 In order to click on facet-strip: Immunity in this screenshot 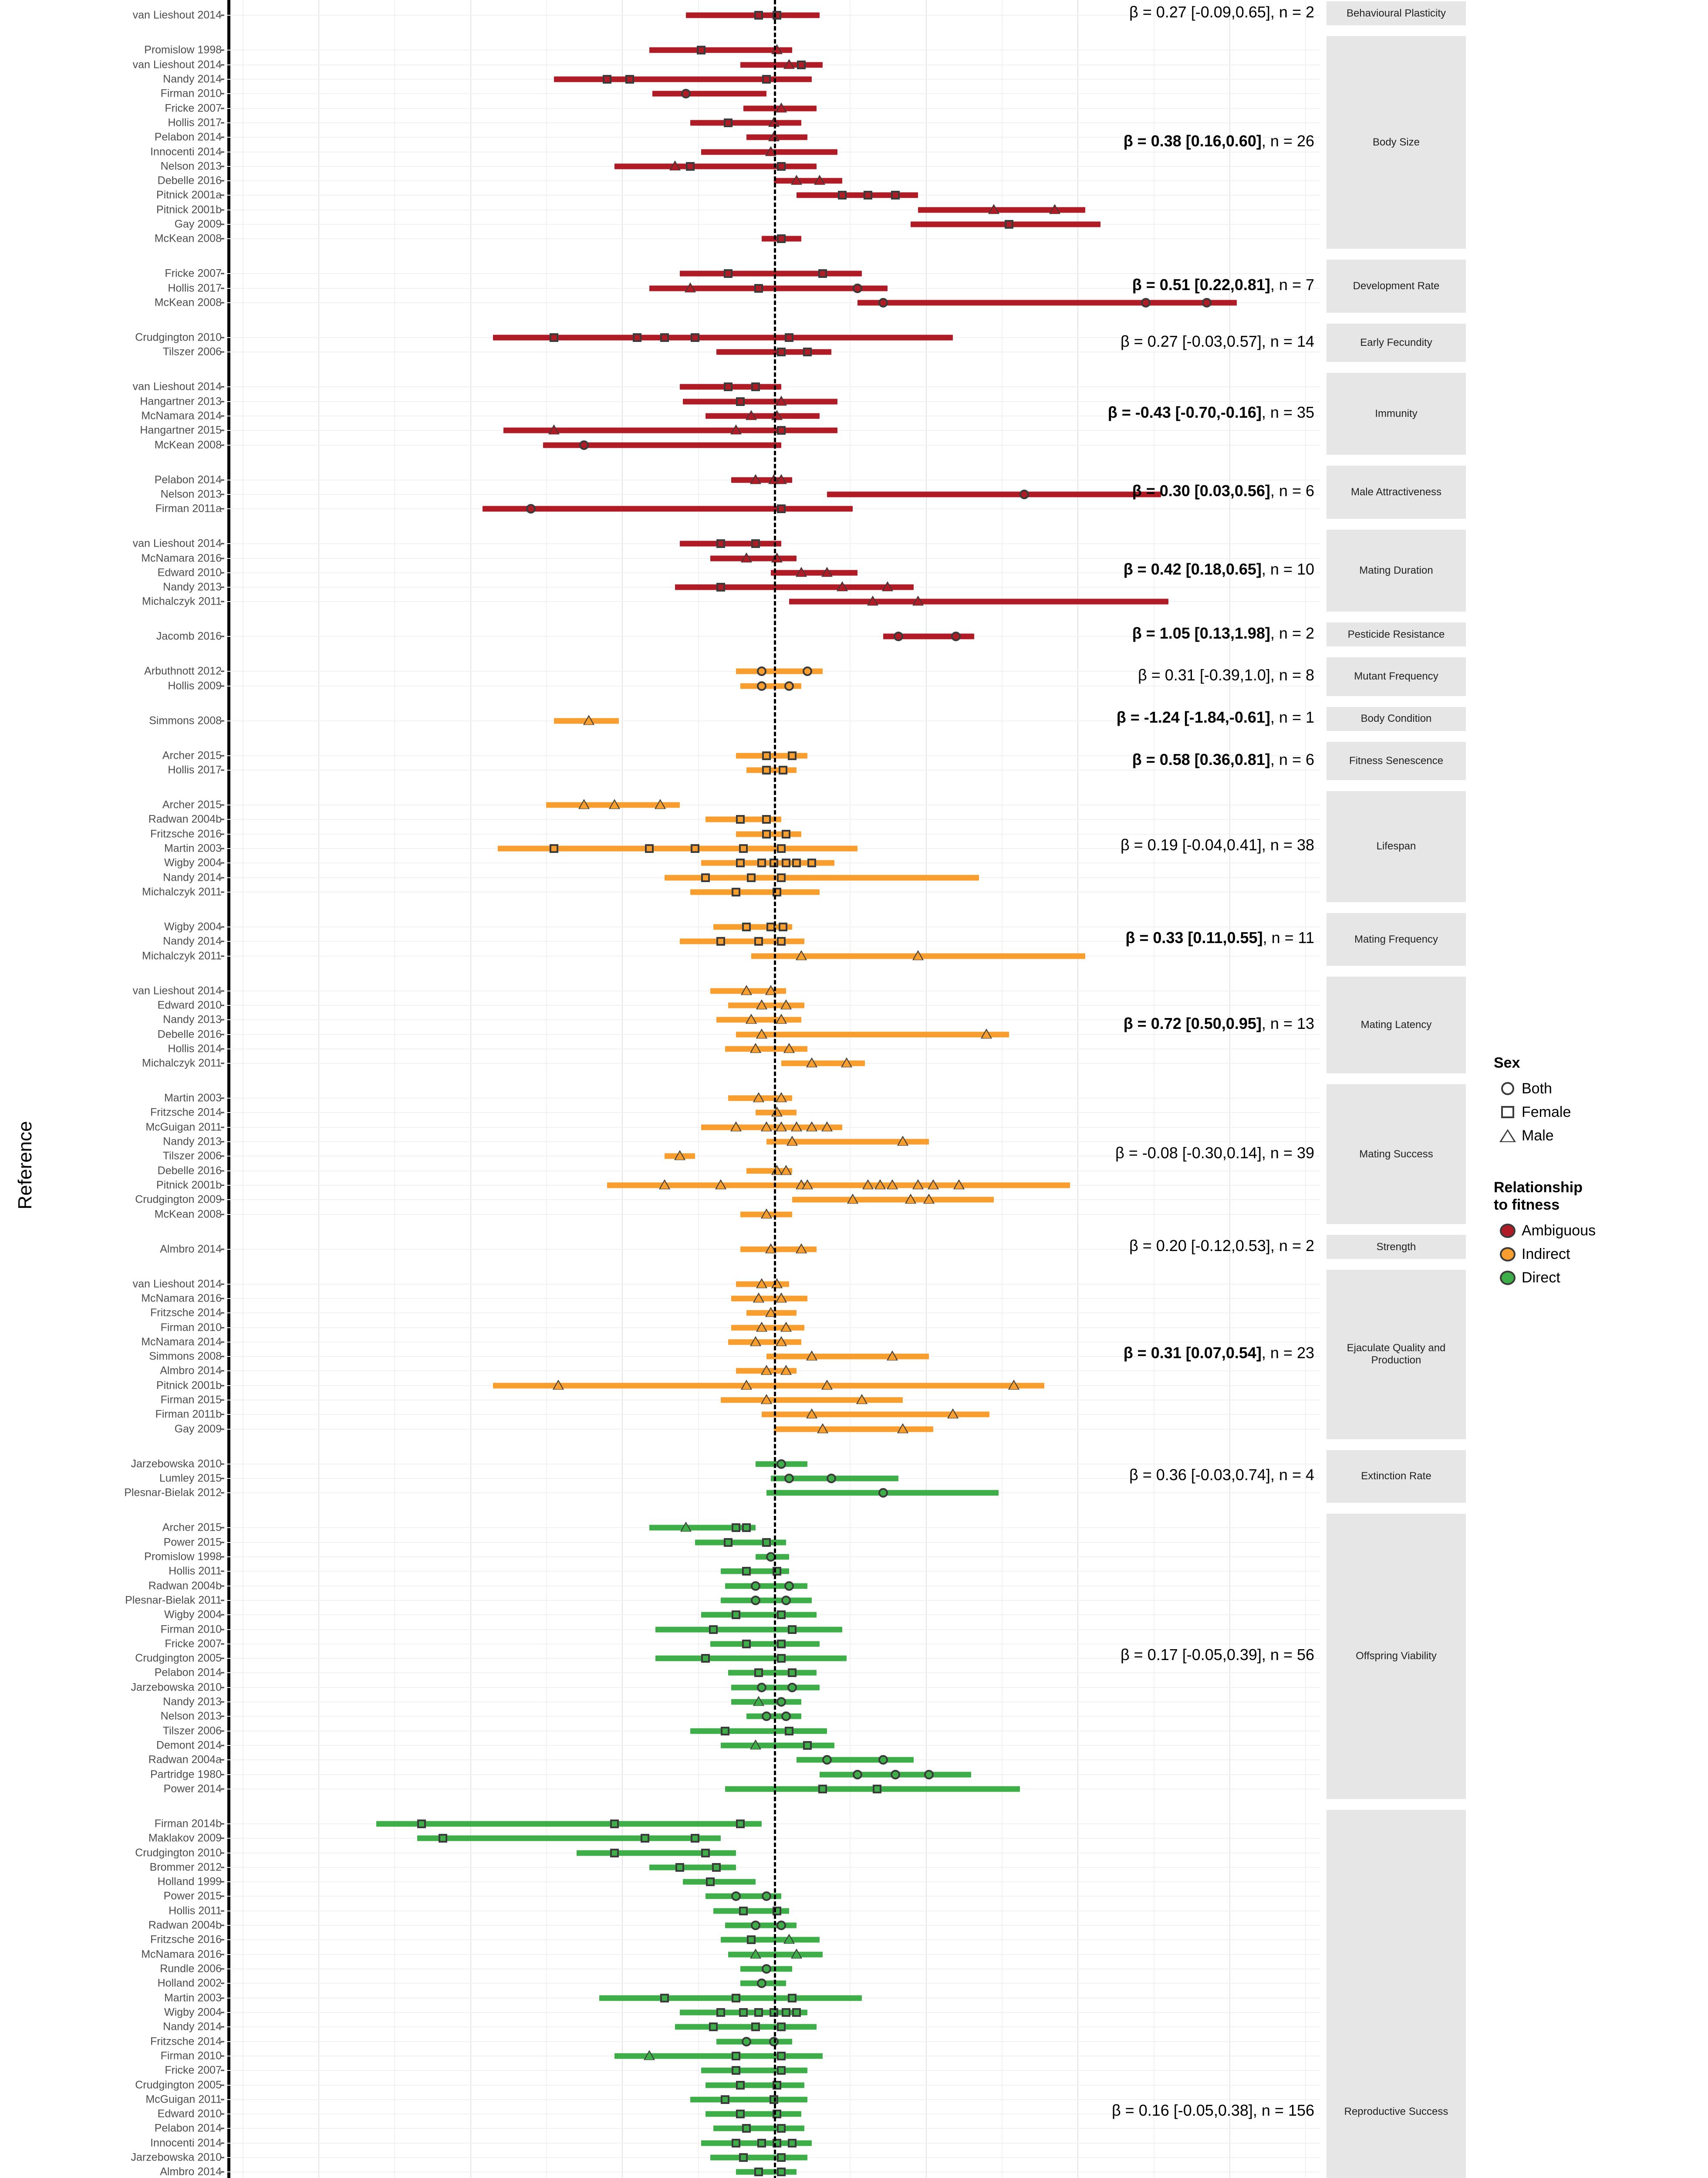, I will do `click(1396, 414)`.